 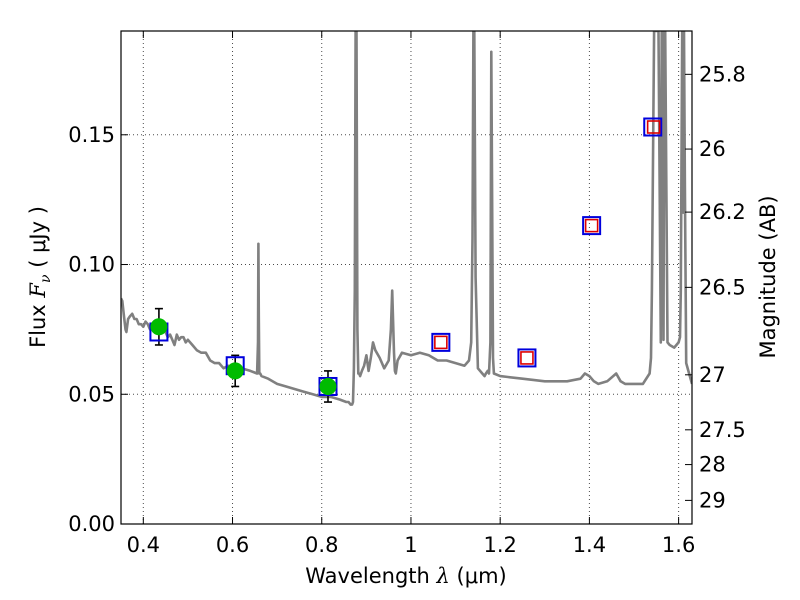 What do you see at coordinates (722, 430) in the screenshot?
I see `y2-tick-label: 27.5` at bounding box center [722, 430].